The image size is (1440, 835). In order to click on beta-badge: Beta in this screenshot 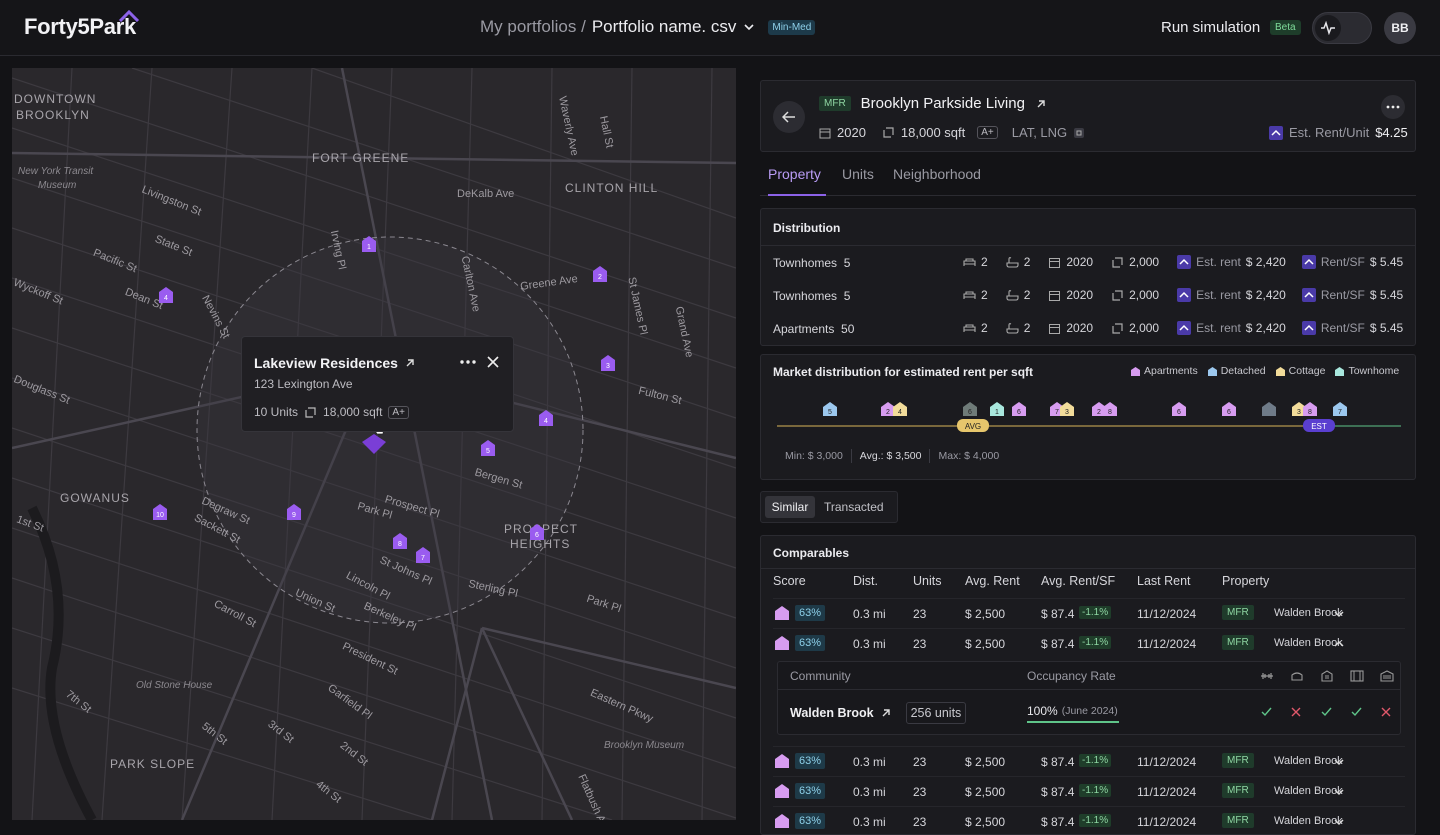, I will do `click(1285, 27)`.